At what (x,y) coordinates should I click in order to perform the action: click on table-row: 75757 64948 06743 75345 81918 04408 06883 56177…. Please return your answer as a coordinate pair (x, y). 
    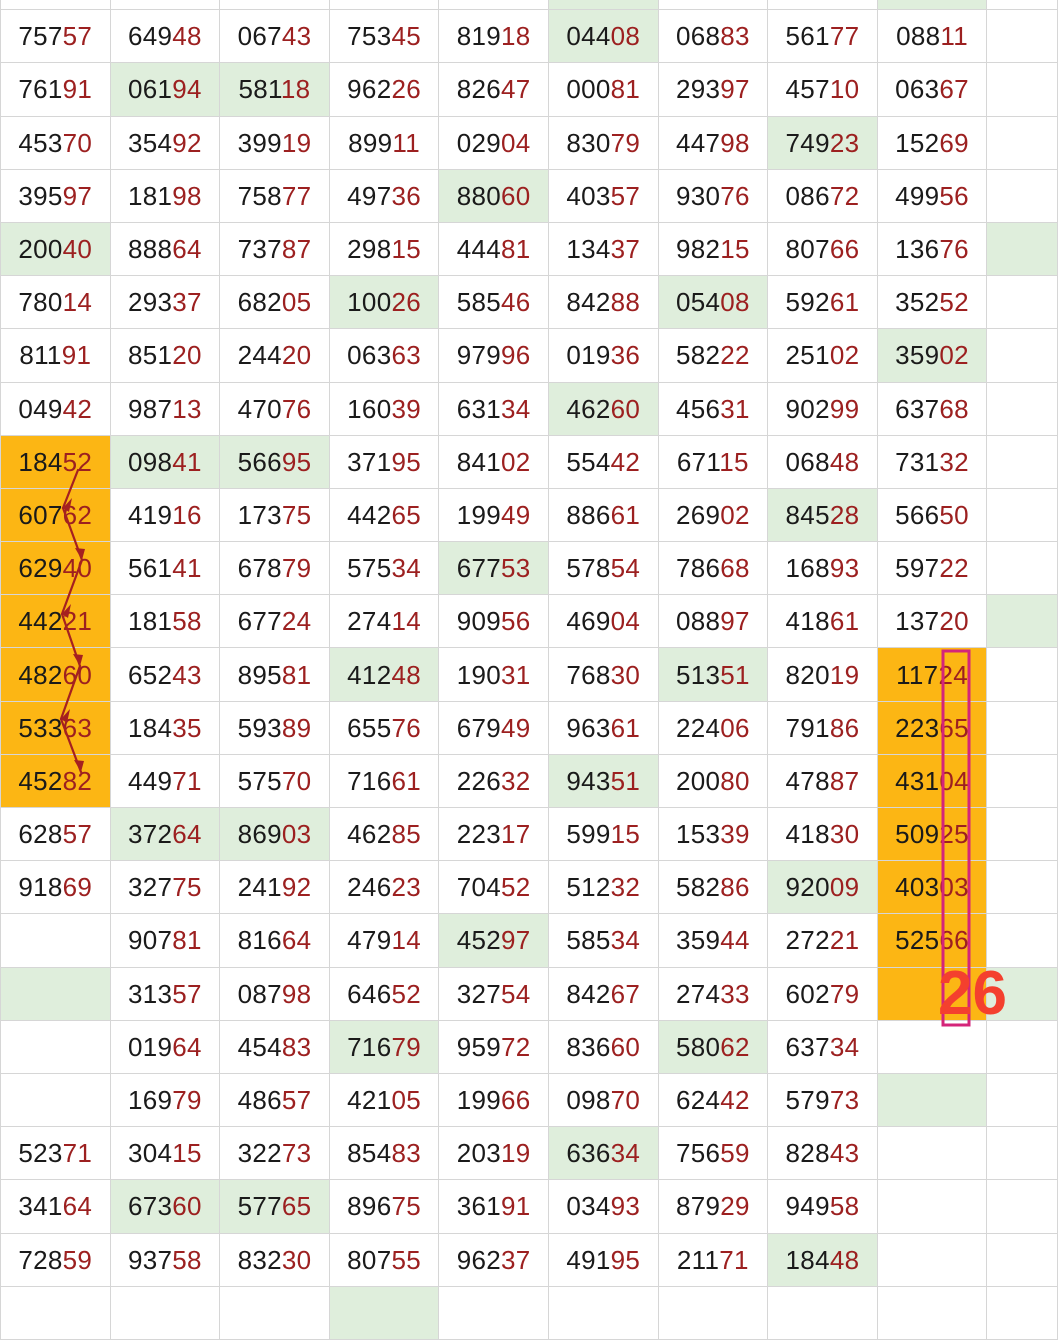
    Looking at the image, I should click on (529, 36).